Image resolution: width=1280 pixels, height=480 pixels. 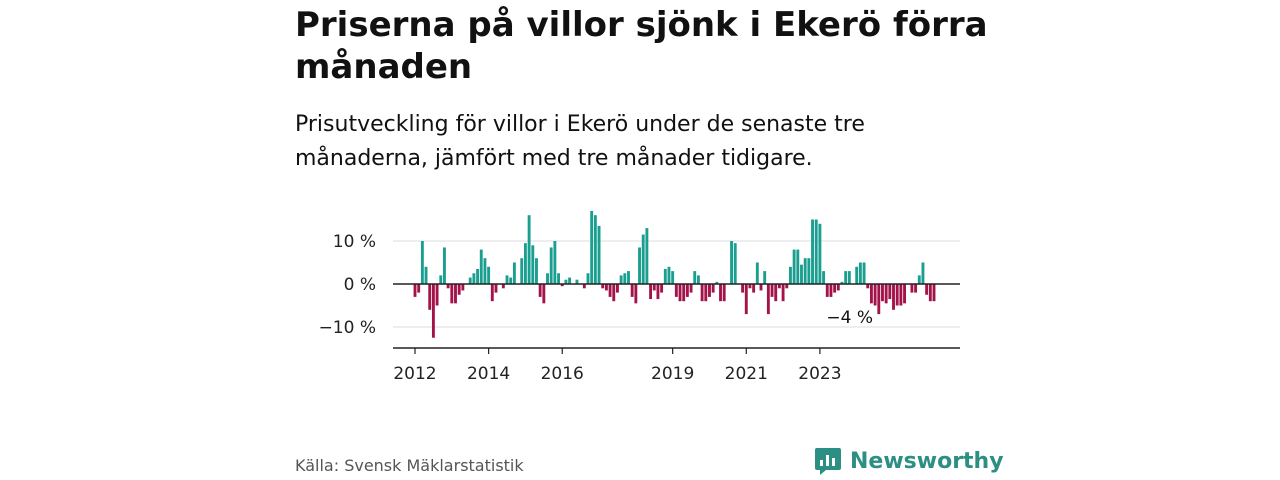 What do you see at coordinates (360, 285) in the screenshot?
I see `y-tick-label: 0 %` at bounding box center [360, 285].